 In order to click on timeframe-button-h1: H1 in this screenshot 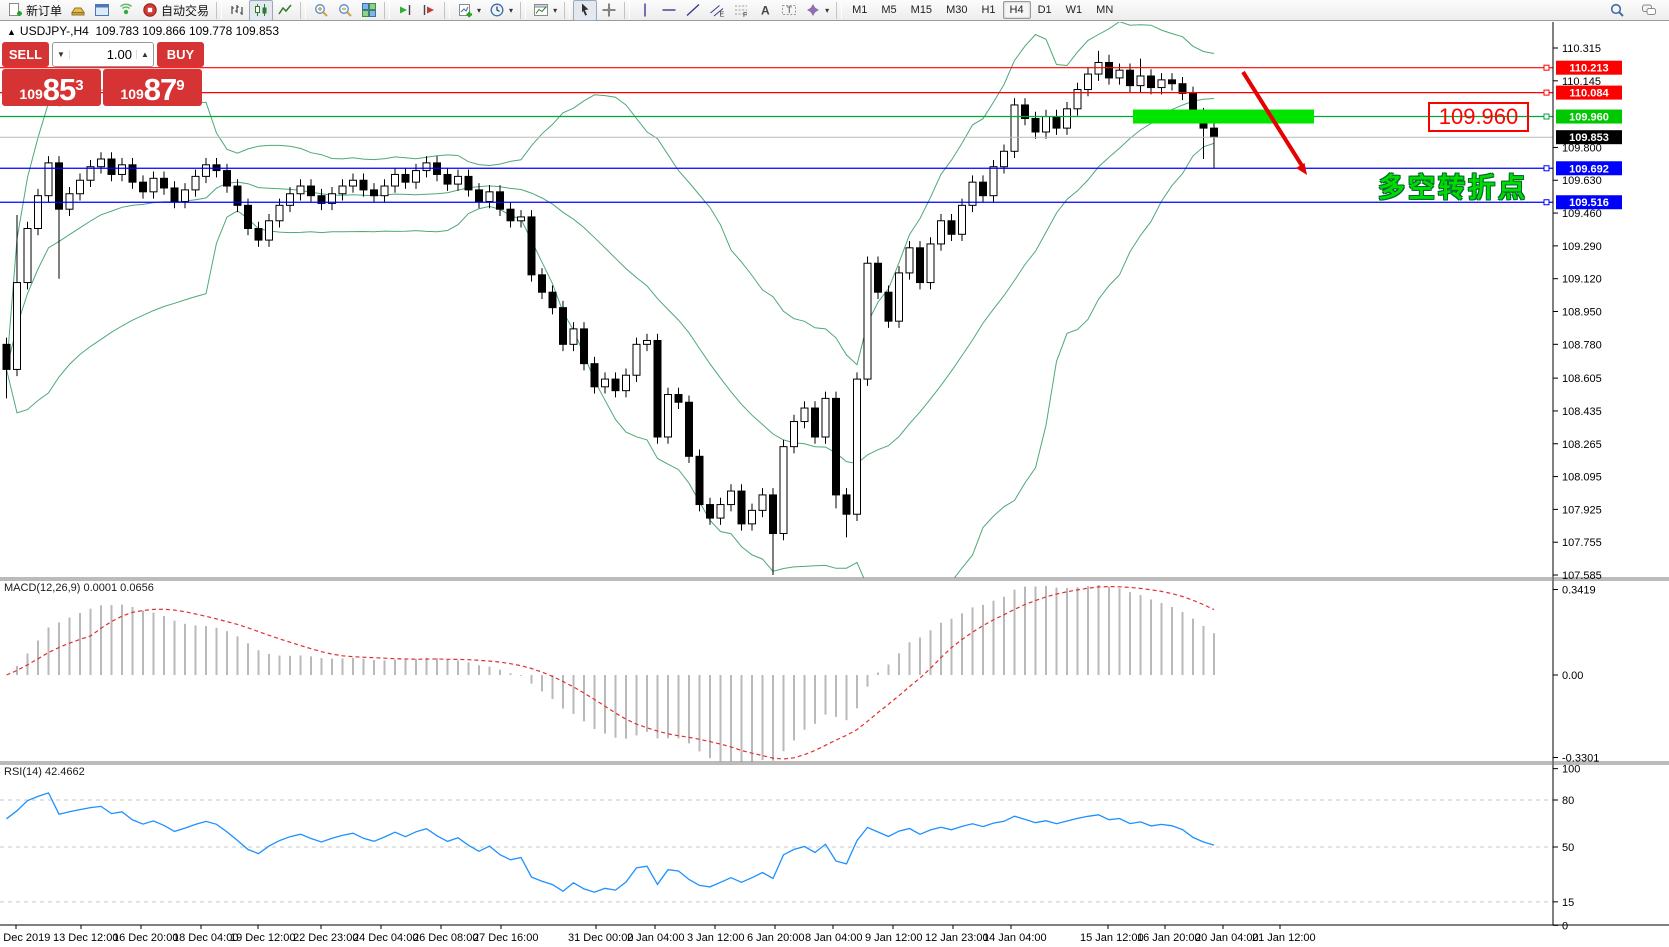, I will do `click(988, 10)`.